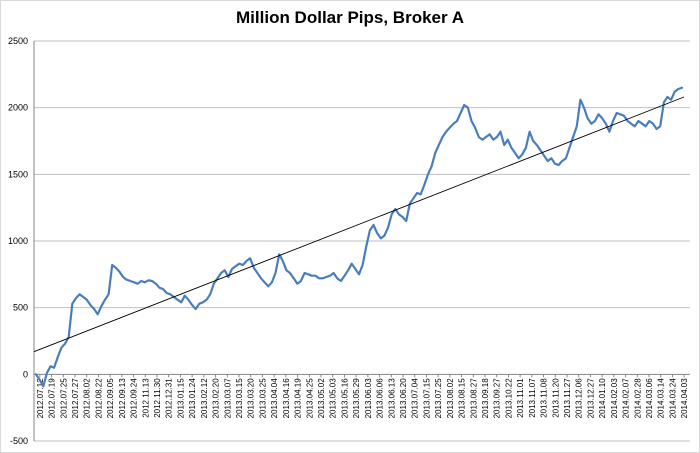 The width and height of the screenshot is (700, 453). I want to click on x-tick-label: 2013.10.22, so click(508, 398).